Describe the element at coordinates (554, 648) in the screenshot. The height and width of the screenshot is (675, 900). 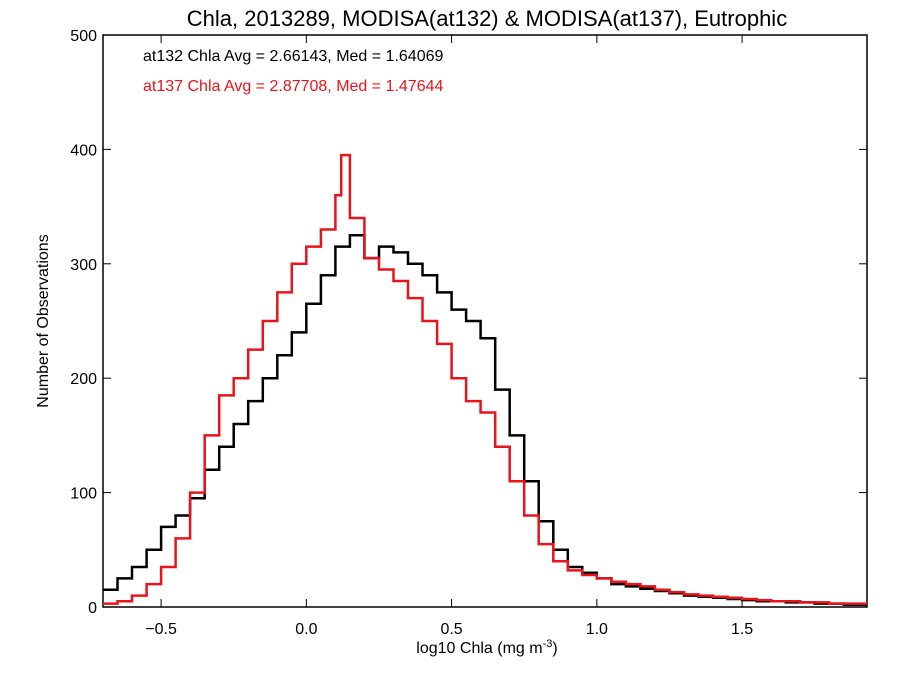
I see `x-axis-label-end: )` at that location.